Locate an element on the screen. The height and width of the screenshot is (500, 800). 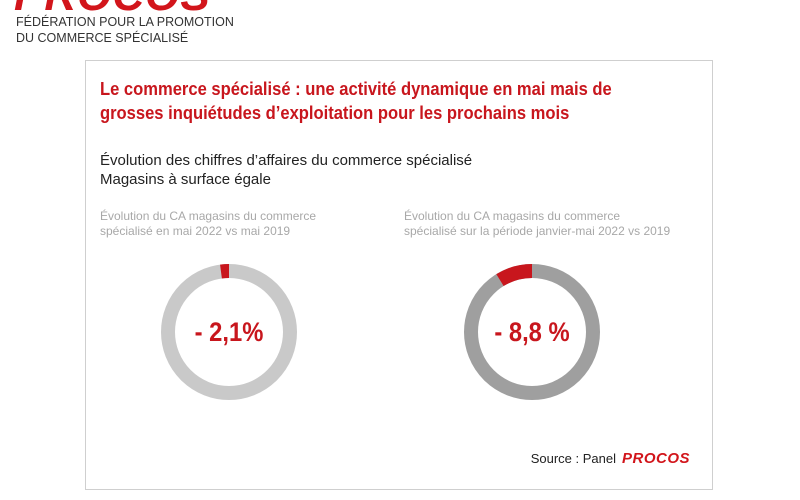
source-note: Source : Panel PROCOS is located at coordinates (610, 458).